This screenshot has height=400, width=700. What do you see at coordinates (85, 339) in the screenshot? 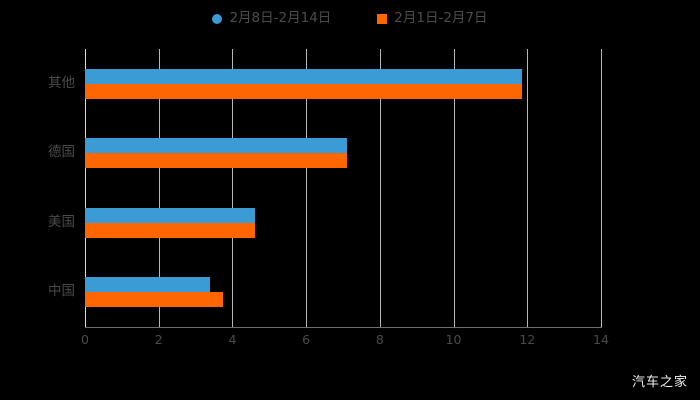
I see `x-axis-tick-label: 0` at bounding box center [85, 339].